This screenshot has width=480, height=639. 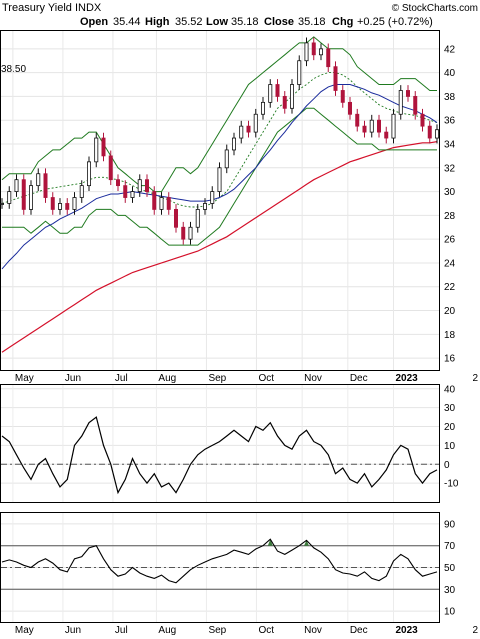 What do you see at coordinates (450, 97) in the screenshot?
I see `price-y-tick: 38` at bounding box center [450, 97].